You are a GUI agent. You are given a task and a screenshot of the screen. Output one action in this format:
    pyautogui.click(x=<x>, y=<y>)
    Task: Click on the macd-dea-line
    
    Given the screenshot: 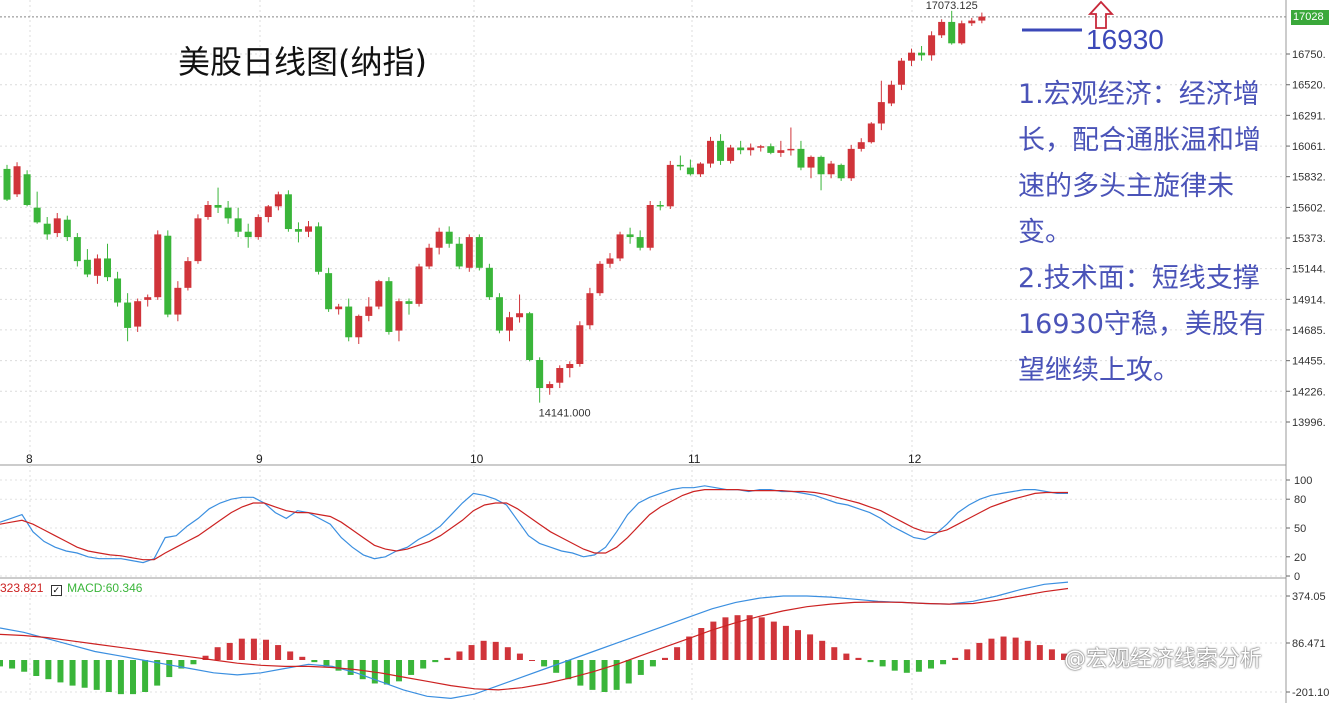 What is the action you would take?
    pyautogui.click(x=534, y=639)
    